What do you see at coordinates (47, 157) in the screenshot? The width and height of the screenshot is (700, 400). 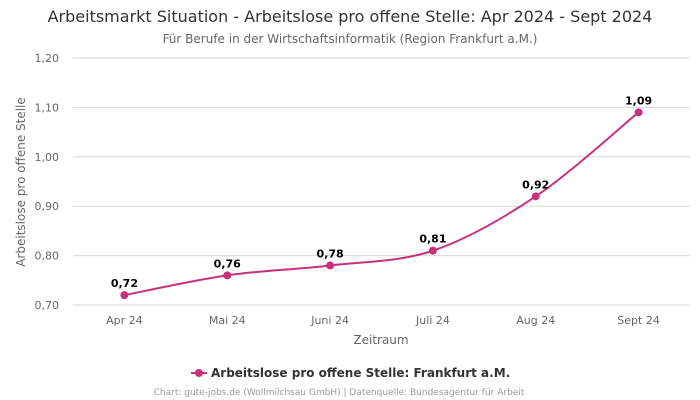 I see `y-tick-label: 1,00` at bounding box center [47, 157].